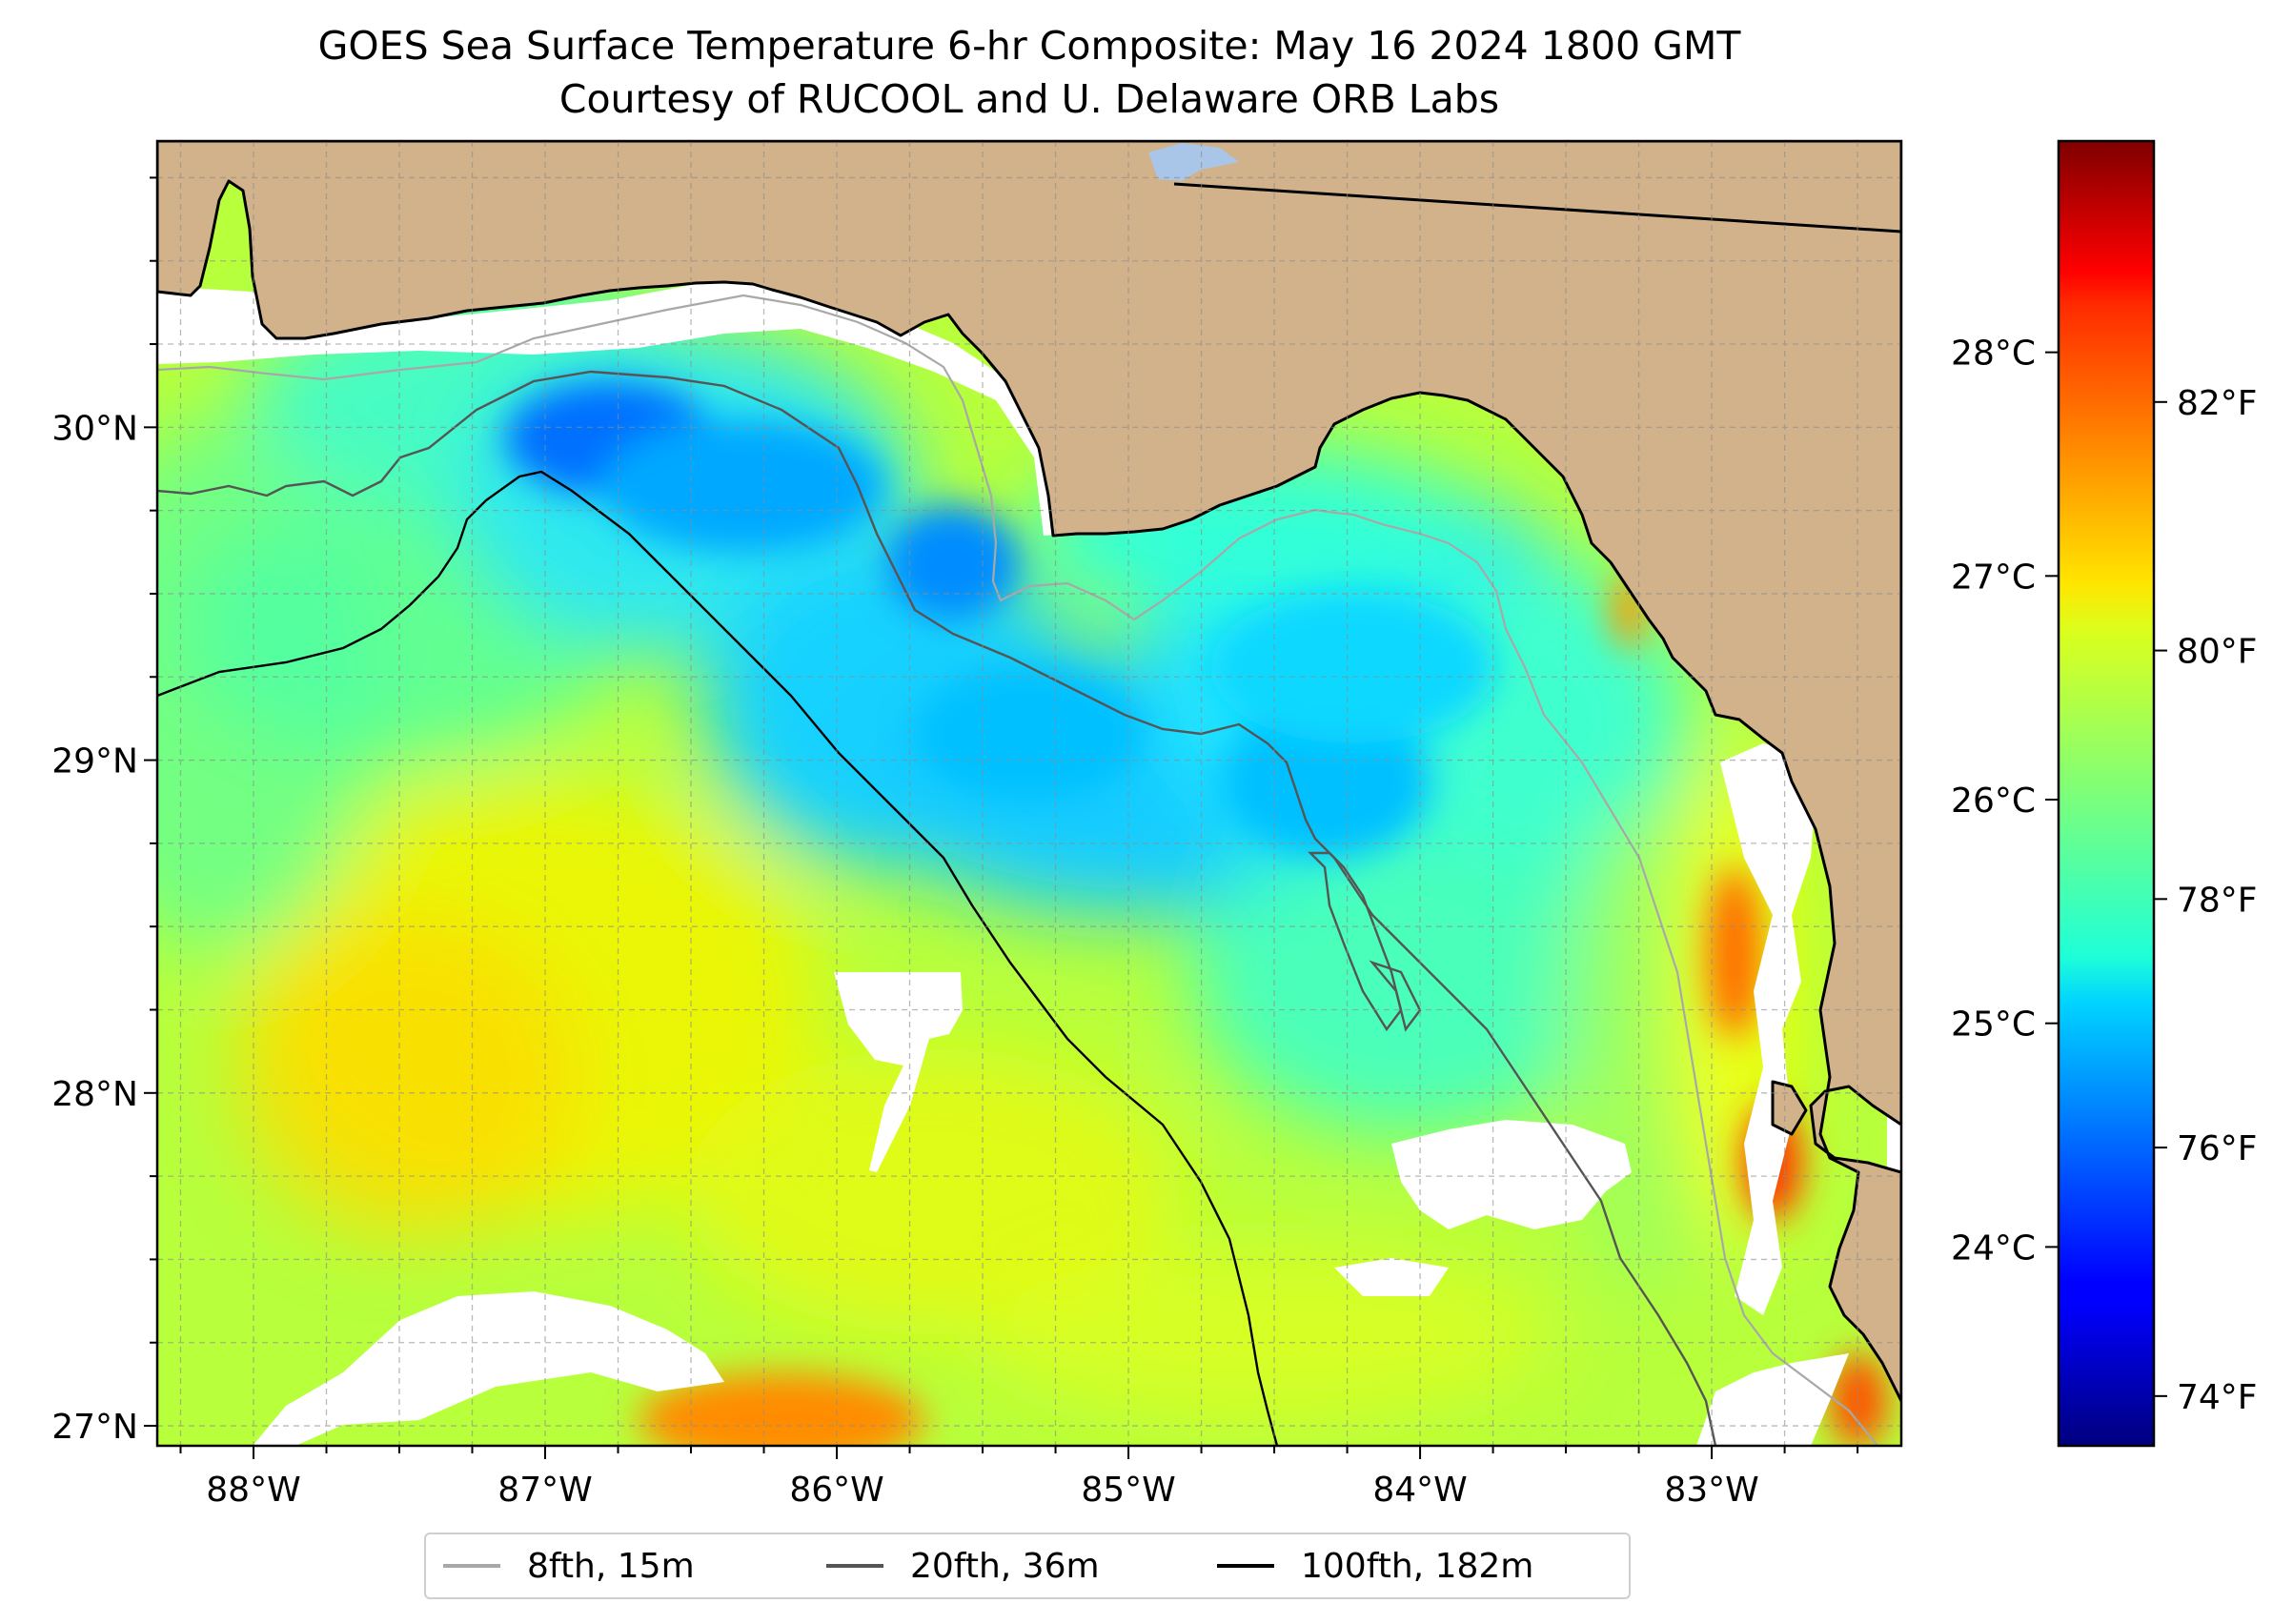  Describe the element at coordinates (1993, 577) in the screenshot. I see `colorbar-c-label: 27°C` at that location.